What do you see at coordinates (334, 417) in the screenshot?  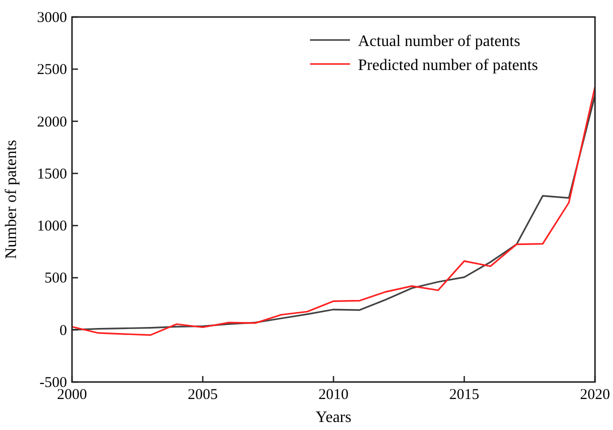 I see `x-axis-title: Years` at bounding box center [334, 417].